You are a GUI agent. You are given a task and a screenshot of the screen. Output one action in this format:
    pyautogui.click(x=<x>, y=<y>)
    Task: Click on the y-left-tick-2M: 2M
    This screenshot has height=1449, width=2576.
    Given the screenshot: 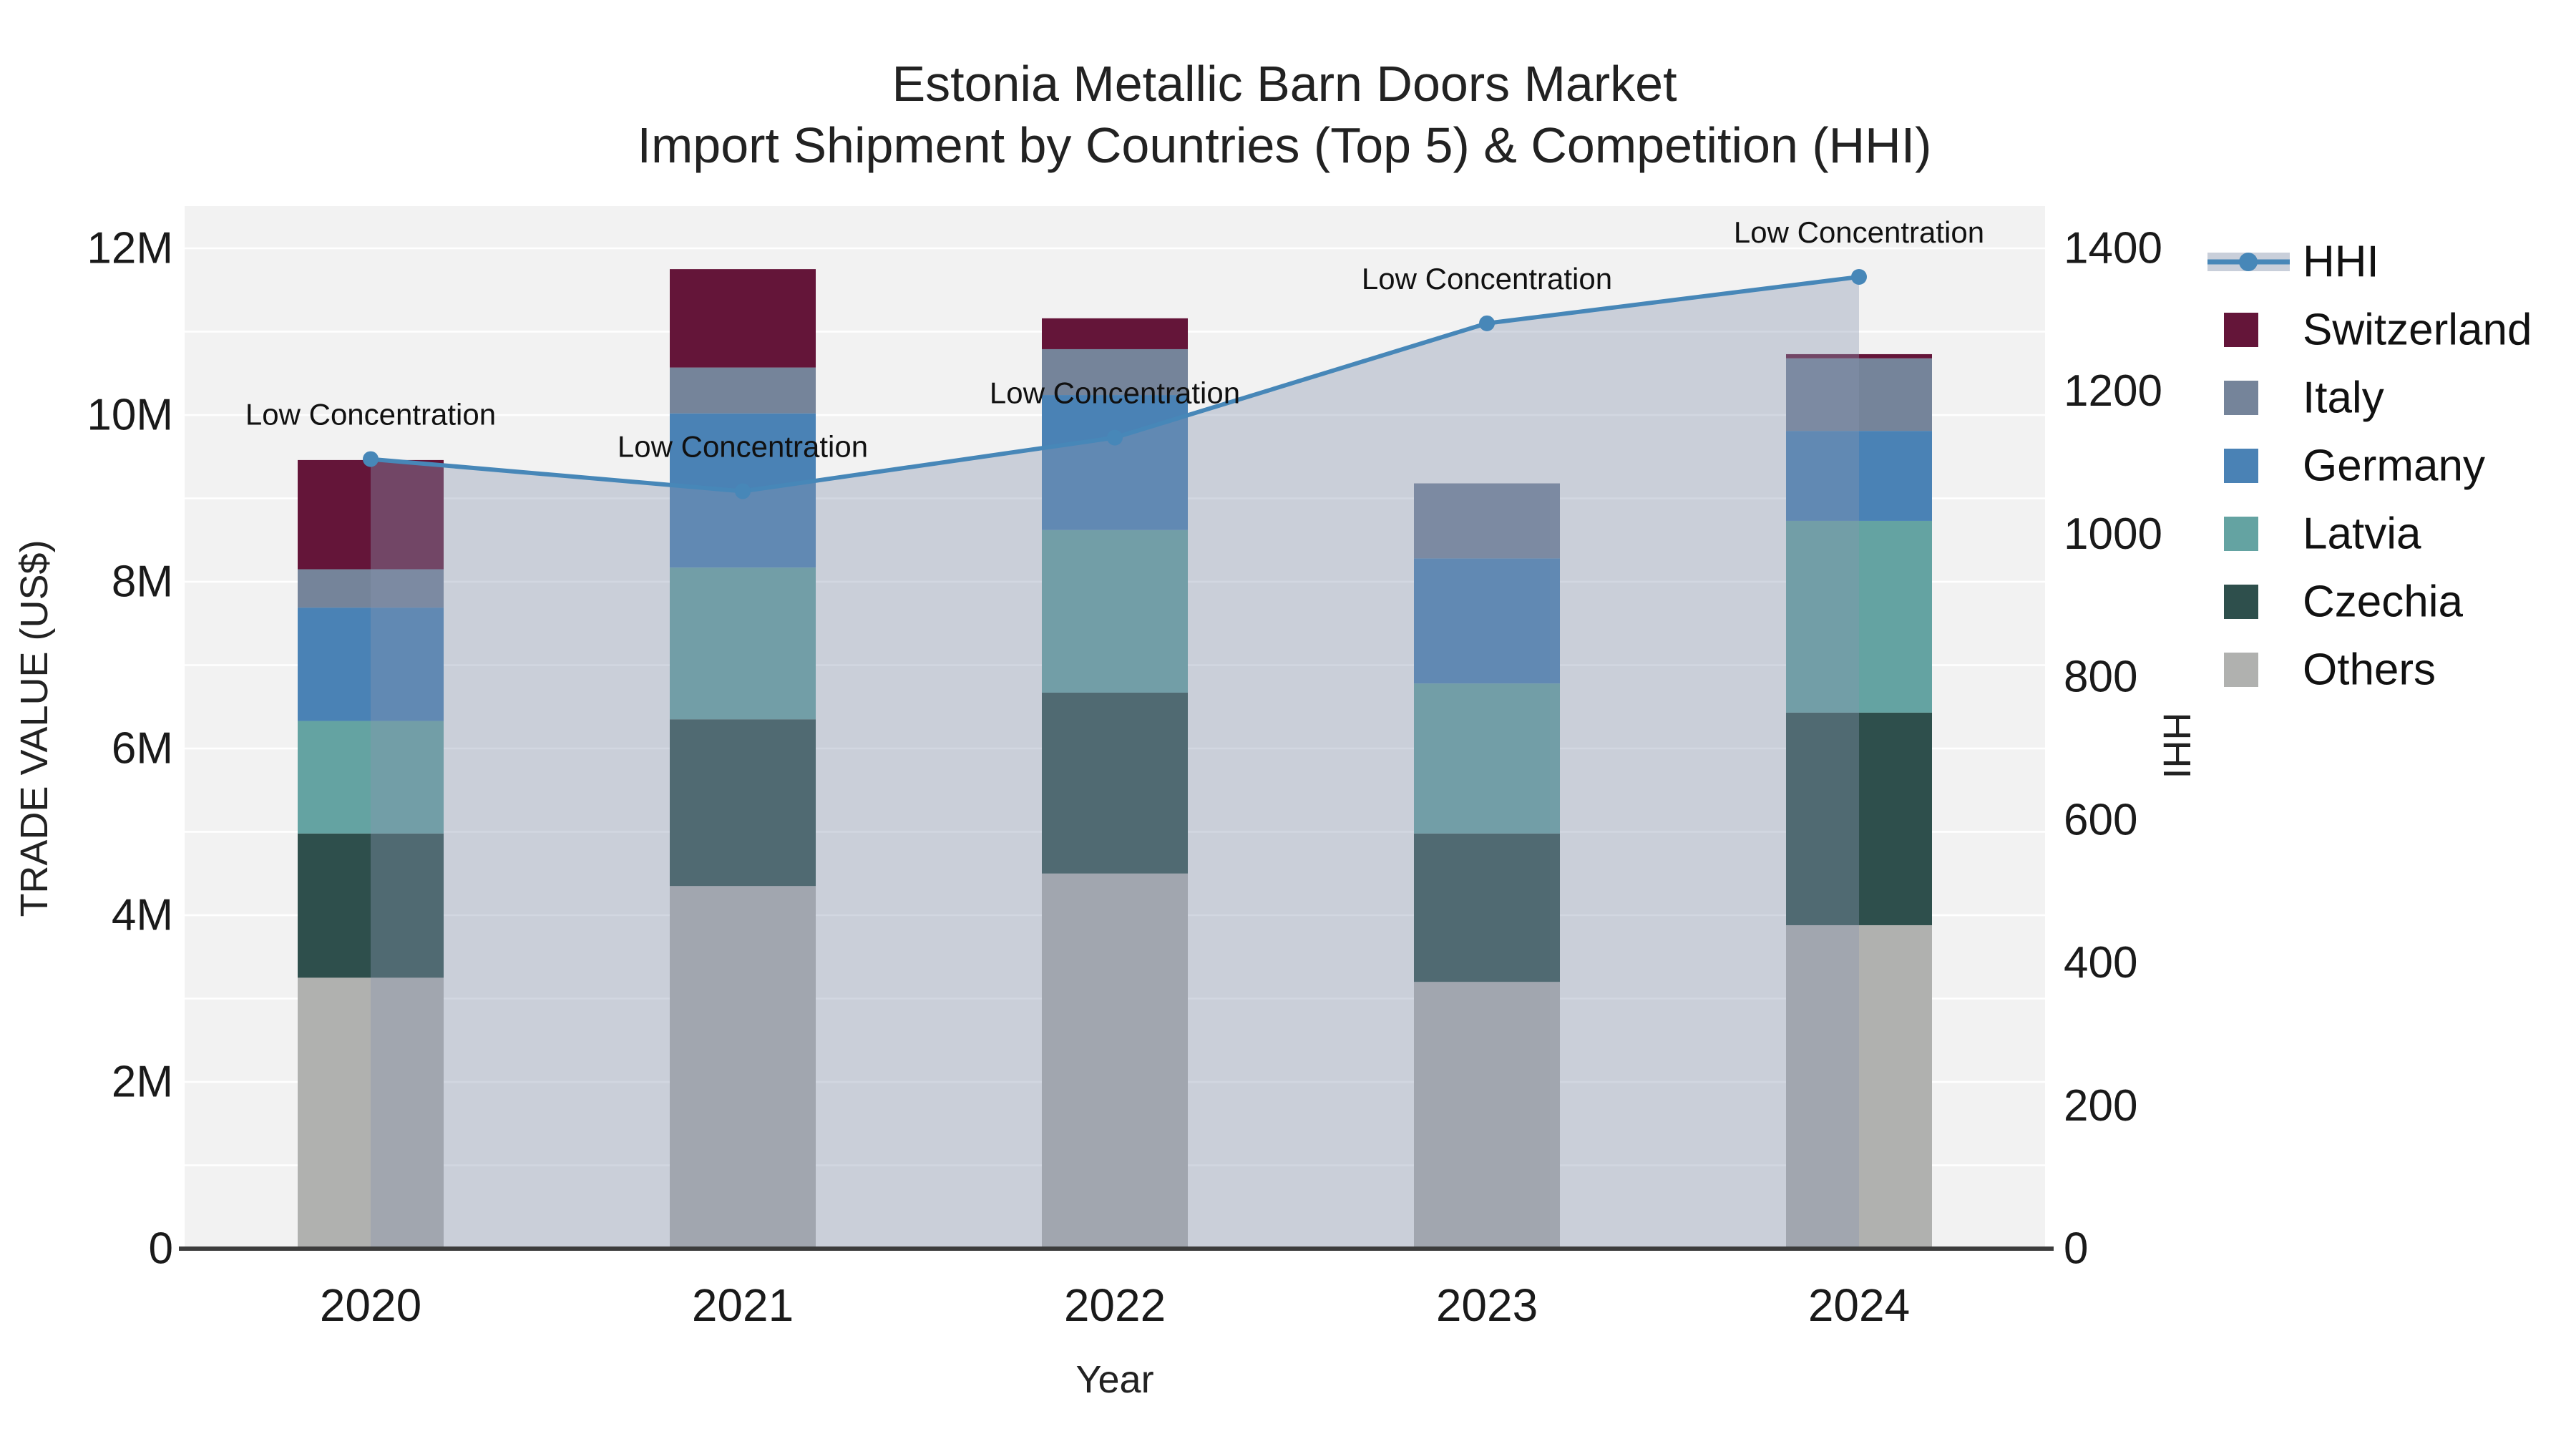 What is the action you would take?
    pyautogui.click(x=142, y=1082)
    